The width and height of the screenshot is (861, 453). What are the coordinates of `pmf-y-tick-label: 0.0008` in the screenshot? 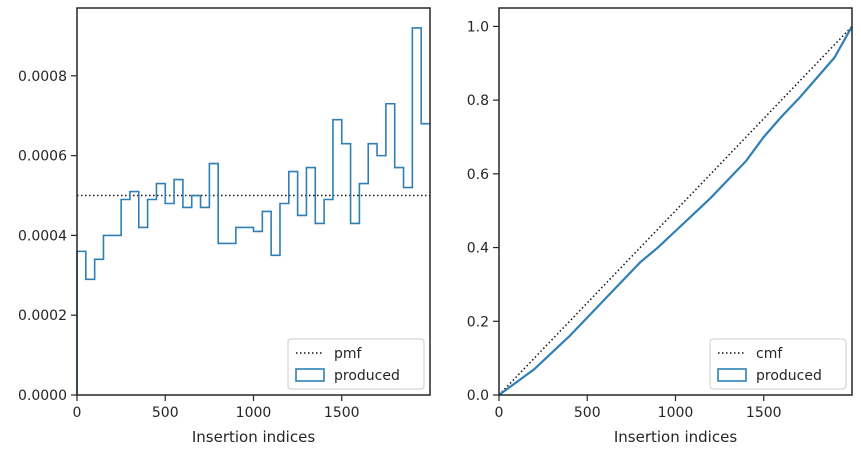 It's located at (42, 77).